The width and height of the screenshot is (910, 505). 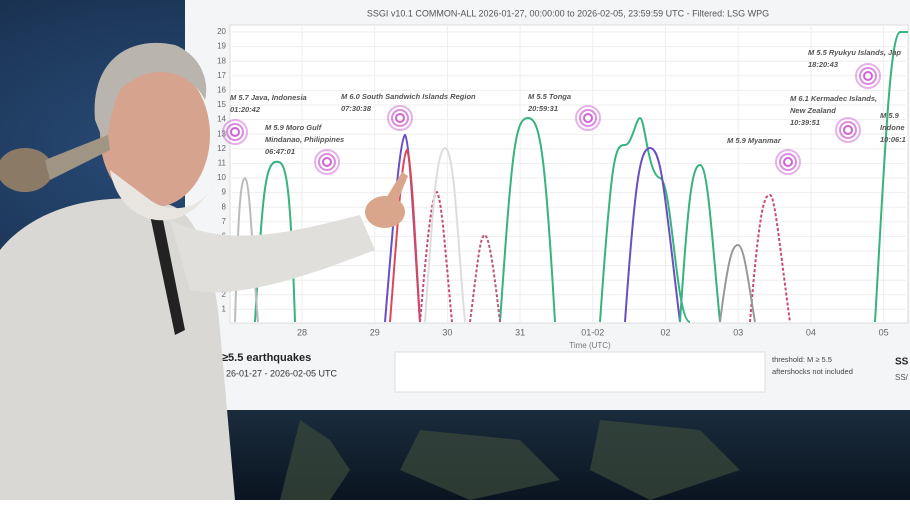 What do you see at coordinates (580, 372) in the screenshot?
I see `legend-box` at bounding box center [580, 372].